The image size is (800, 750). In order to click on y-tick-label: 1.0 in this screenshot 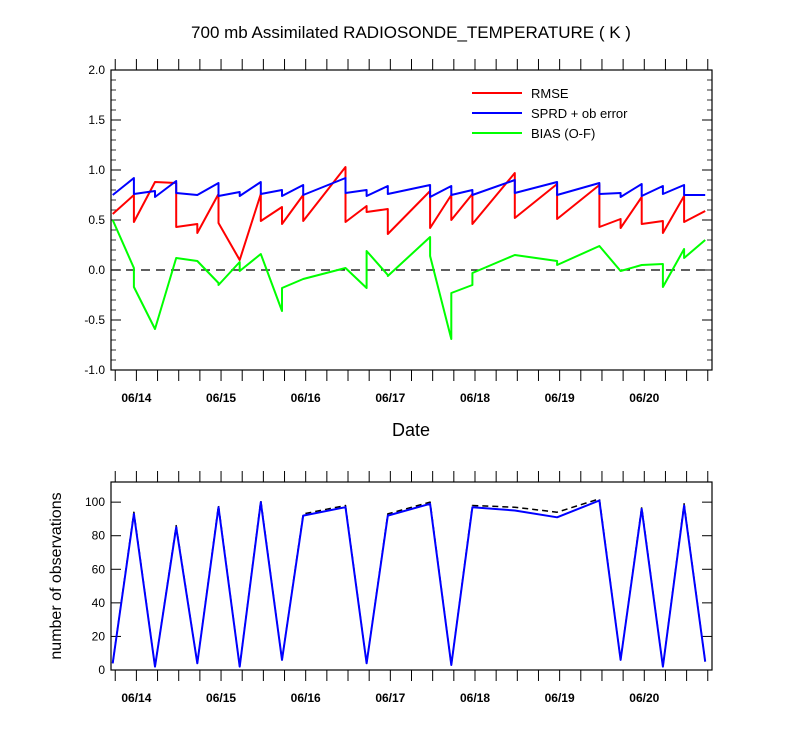, I will do `click(96, 170)`.